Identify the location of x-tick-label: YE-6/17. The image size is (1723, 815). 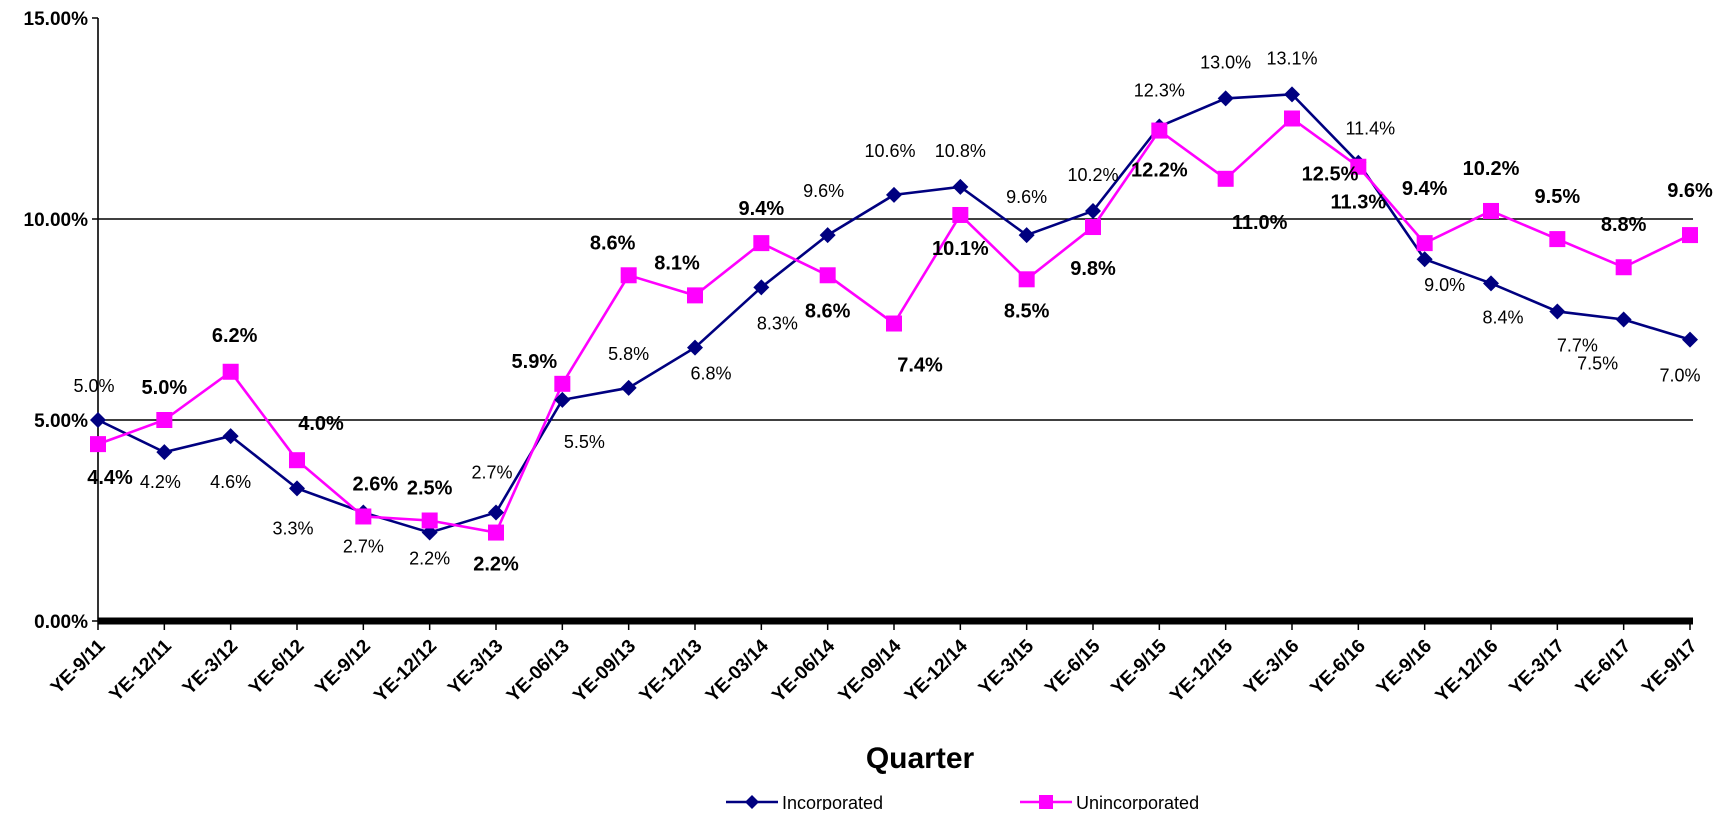
(1603, 667).